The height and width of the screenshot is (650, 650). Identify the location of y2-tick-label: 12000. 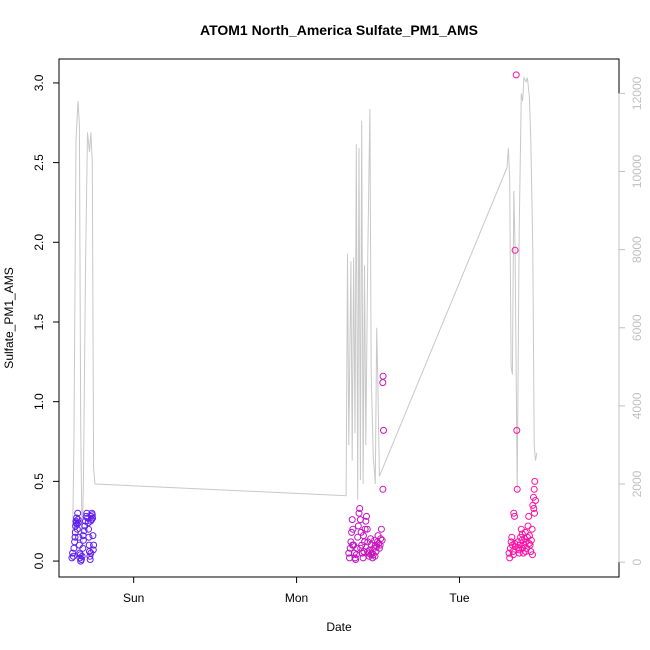
(637, 93).